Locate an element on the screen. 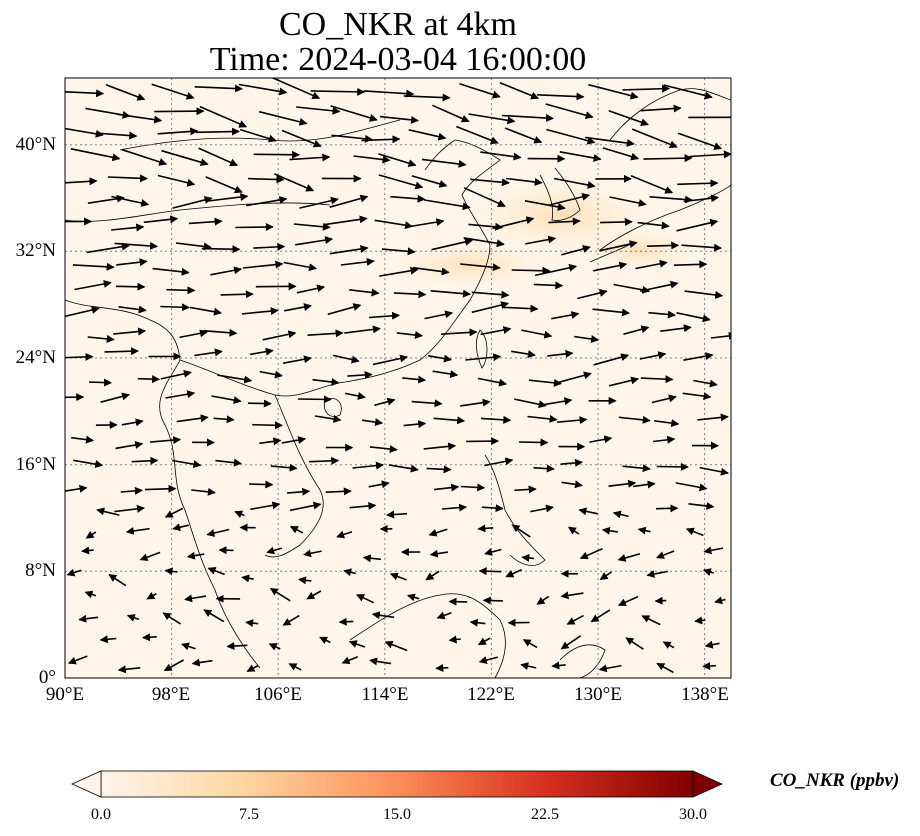 The height and width of the screenshot is (836, 920). colorbar-tick-label: 30.0 is located at coordinates (693, 814).